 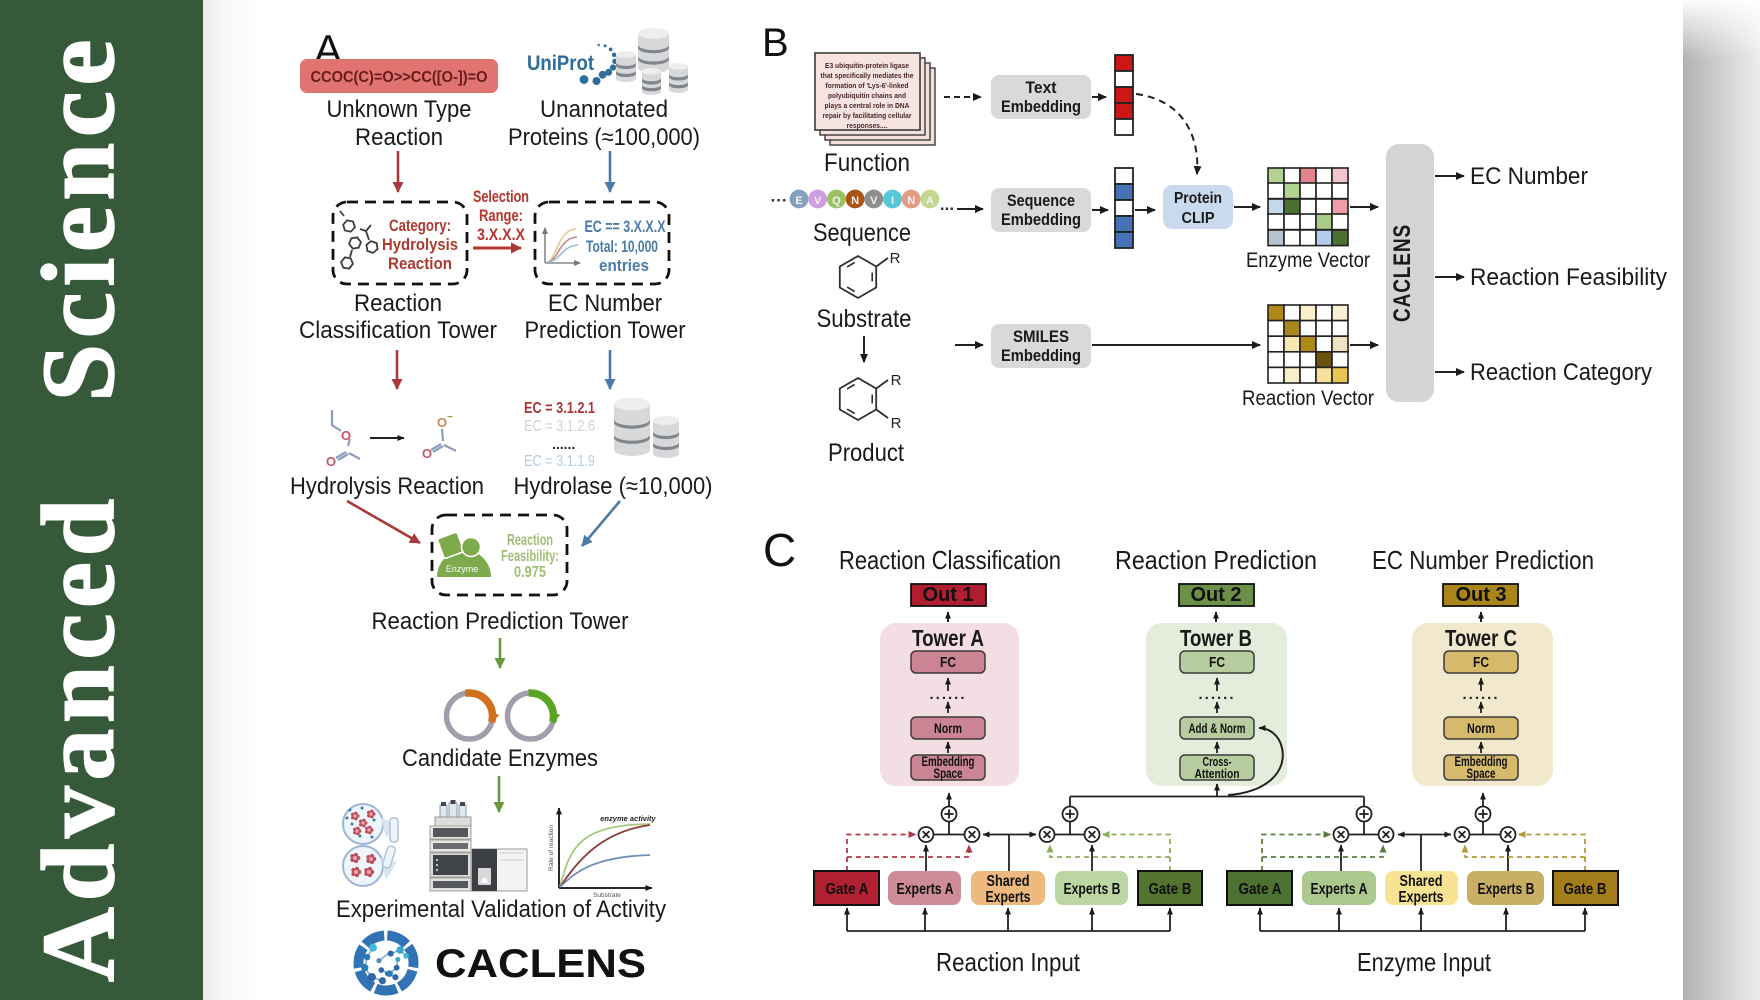 I want to click on svg-text: Cross-, so click(x=1217, y=761).